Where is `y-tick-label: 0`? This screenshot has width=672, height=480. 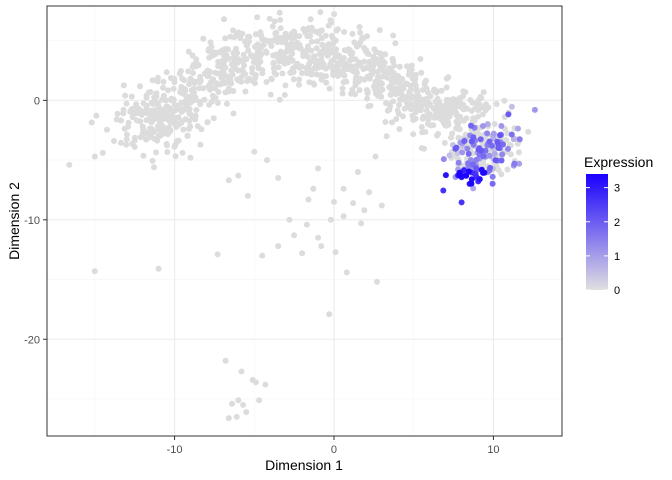
y-tick-label: 0 is located at coordinates (37, 101).